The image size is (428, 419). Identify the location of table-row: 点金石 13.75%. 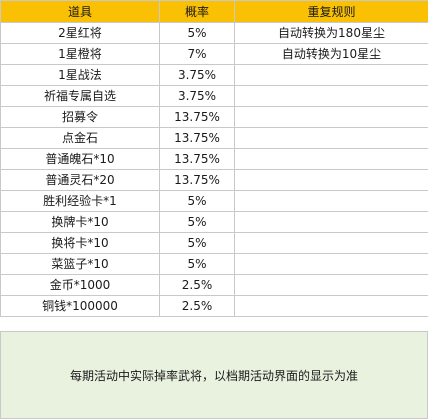
(214, 138).